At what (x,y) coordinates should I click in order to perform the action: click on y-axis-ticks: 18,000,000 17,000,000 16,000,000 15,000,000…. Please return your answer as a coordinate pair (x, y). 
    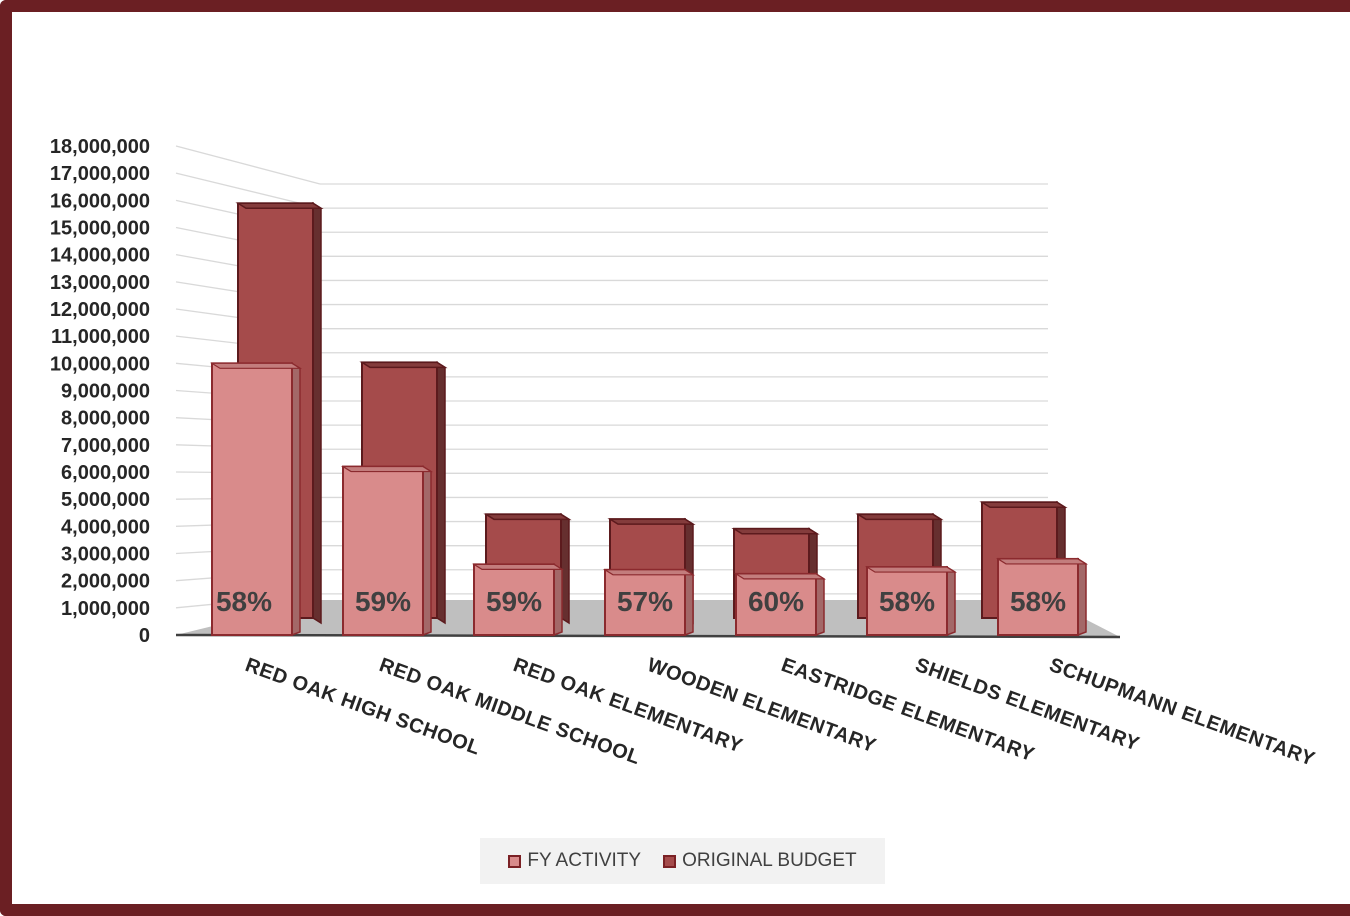
    Looking at the image, I should click on (100, 391).